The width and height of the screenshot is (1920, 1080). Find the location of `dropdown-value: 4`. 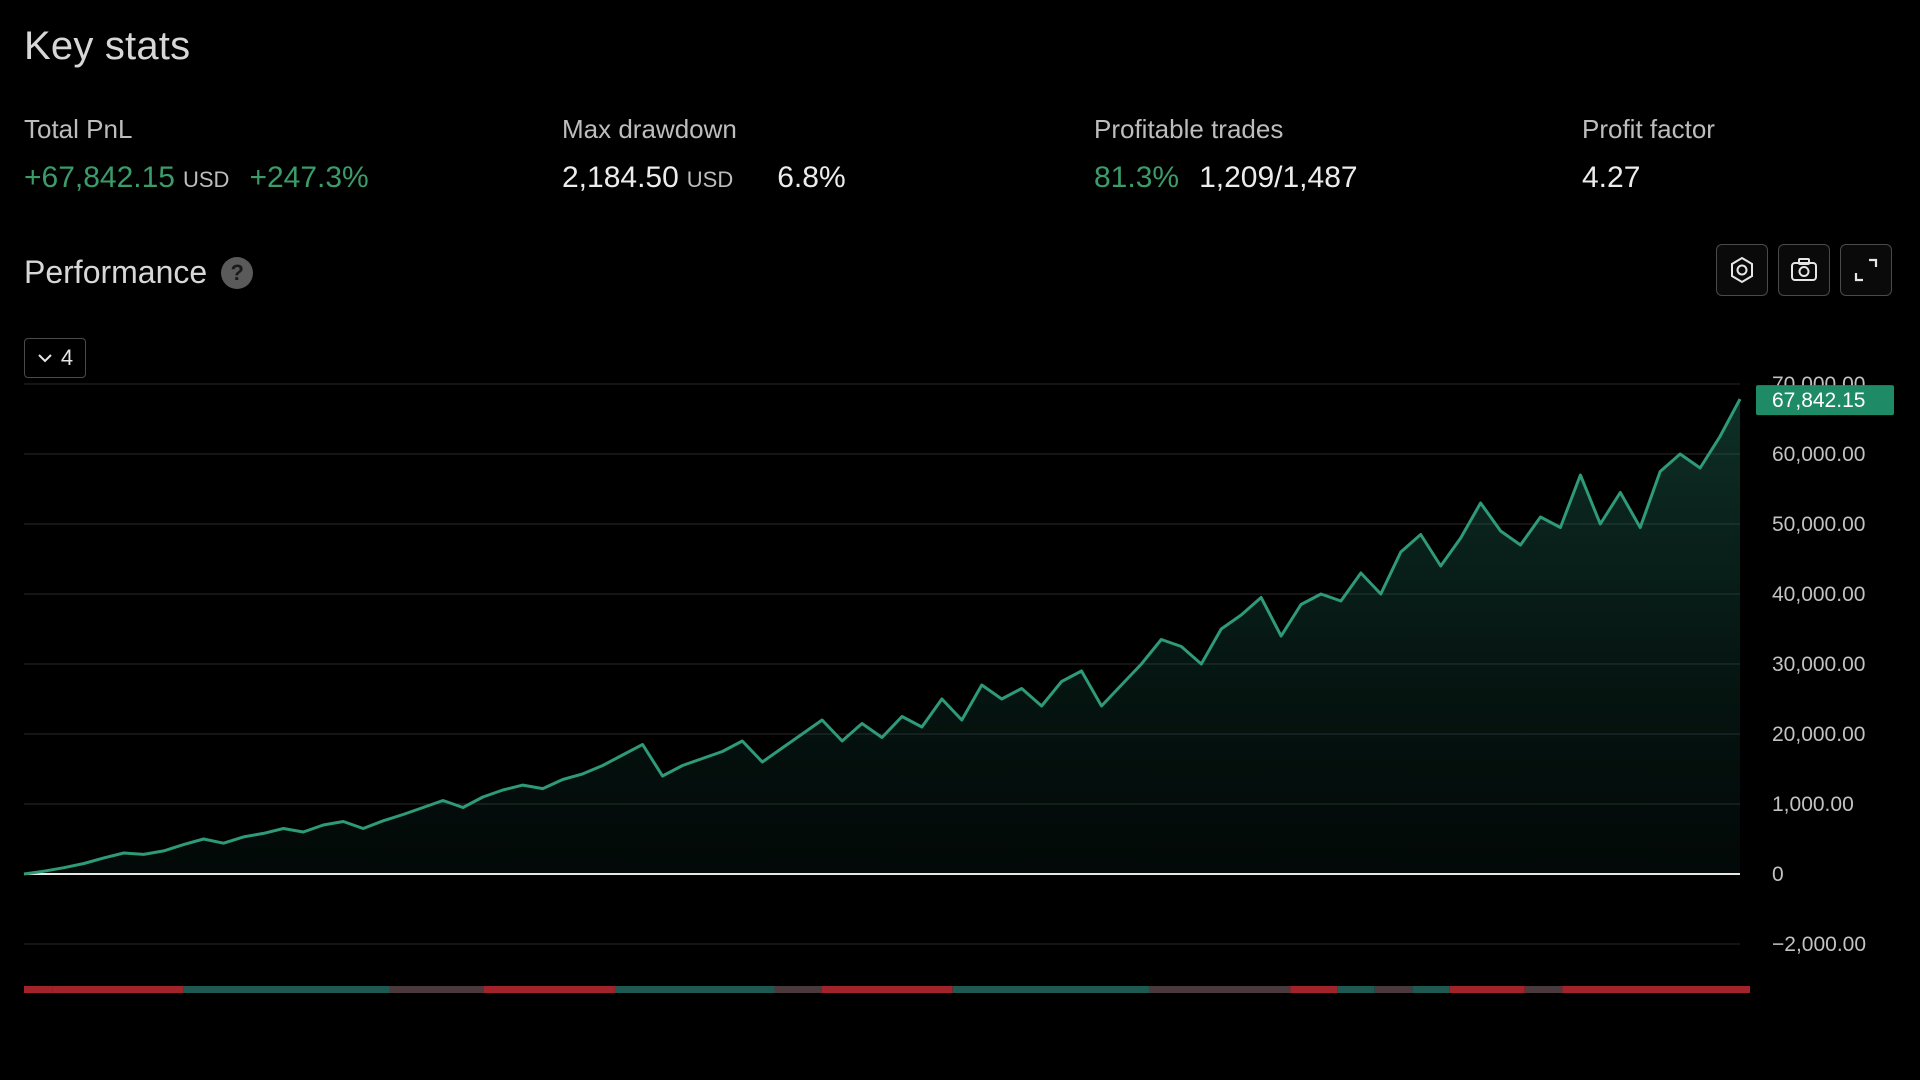

dropdown-value: 4 is located at coordinates (67, 357).